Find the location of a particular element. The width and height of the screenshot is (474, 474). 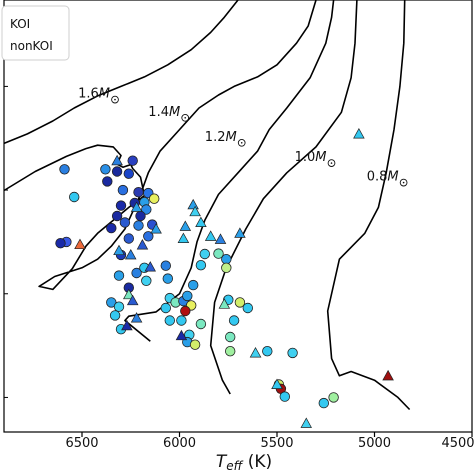

legend: KOI nonKOI is located at coordinates (35, 33).